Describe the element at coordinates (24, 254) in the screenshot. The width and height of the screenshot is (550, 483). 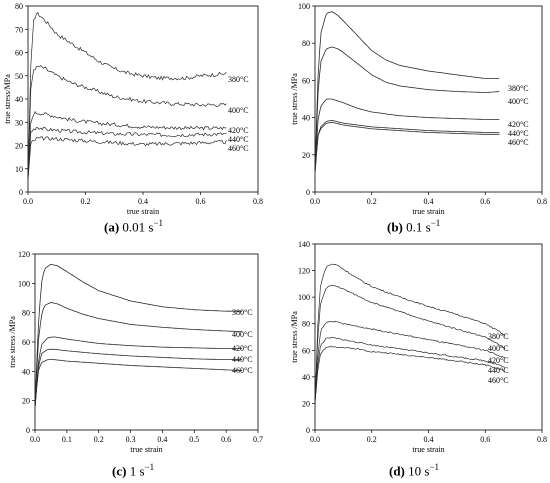
I see `y-tick-label: 120` at that location.